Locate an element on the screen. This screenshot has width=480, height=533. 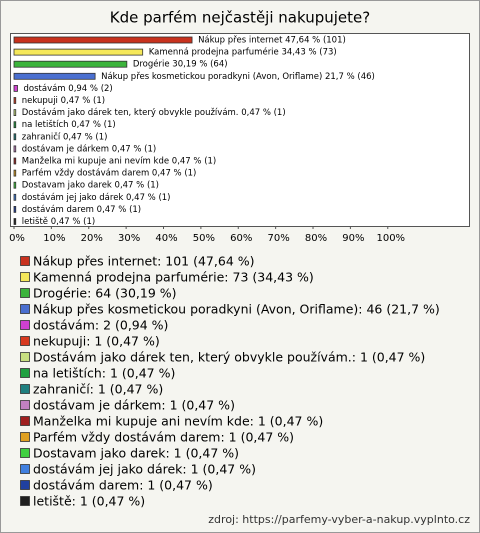
x-tick-label: 50% is located at coordinates (204, 238).